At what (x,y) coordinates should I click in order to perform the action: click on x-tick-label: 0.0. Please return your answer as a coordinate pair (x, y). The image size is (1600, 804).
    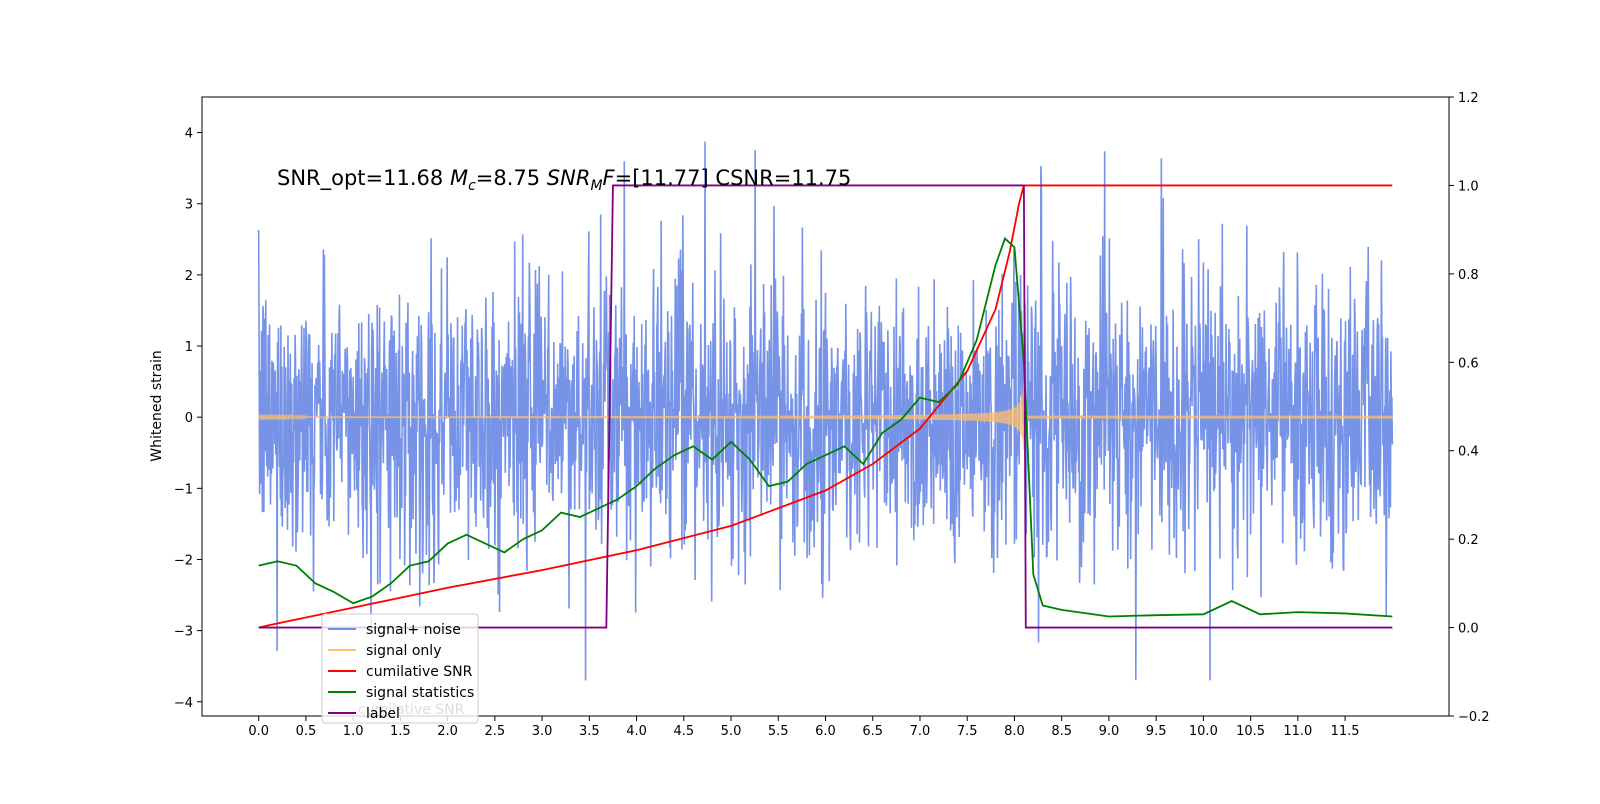
    Looking at the image, I should click on (258, 731).